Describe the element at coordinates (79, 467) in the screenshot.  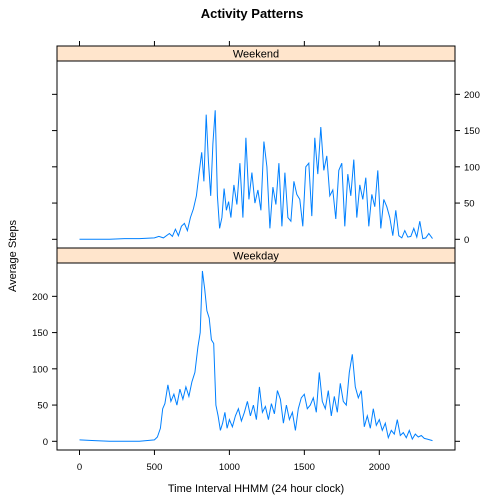
I see `x-tick-label: 0` at that location.